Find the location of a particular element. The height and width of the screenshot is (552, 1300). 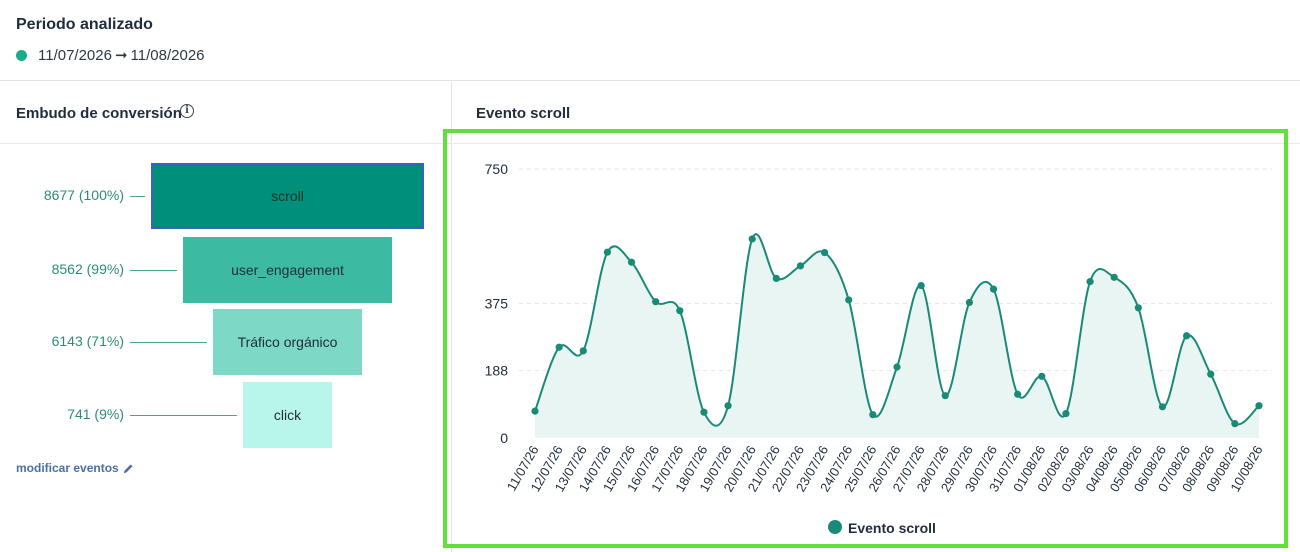

funnel-bar: click is located at coordinates (287, 415).